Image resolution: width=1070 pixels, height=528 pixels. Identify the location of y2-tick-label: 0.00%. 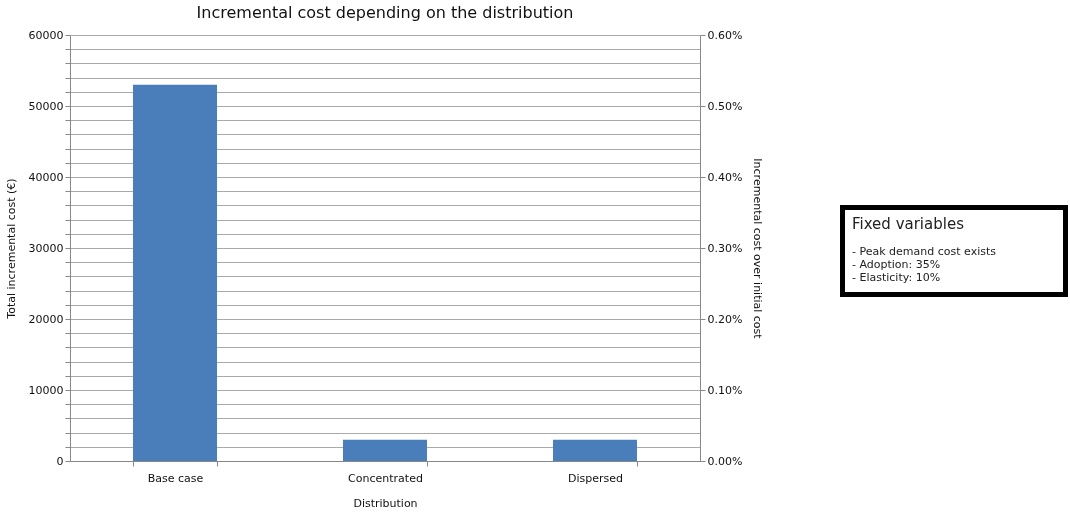
(725, 461).